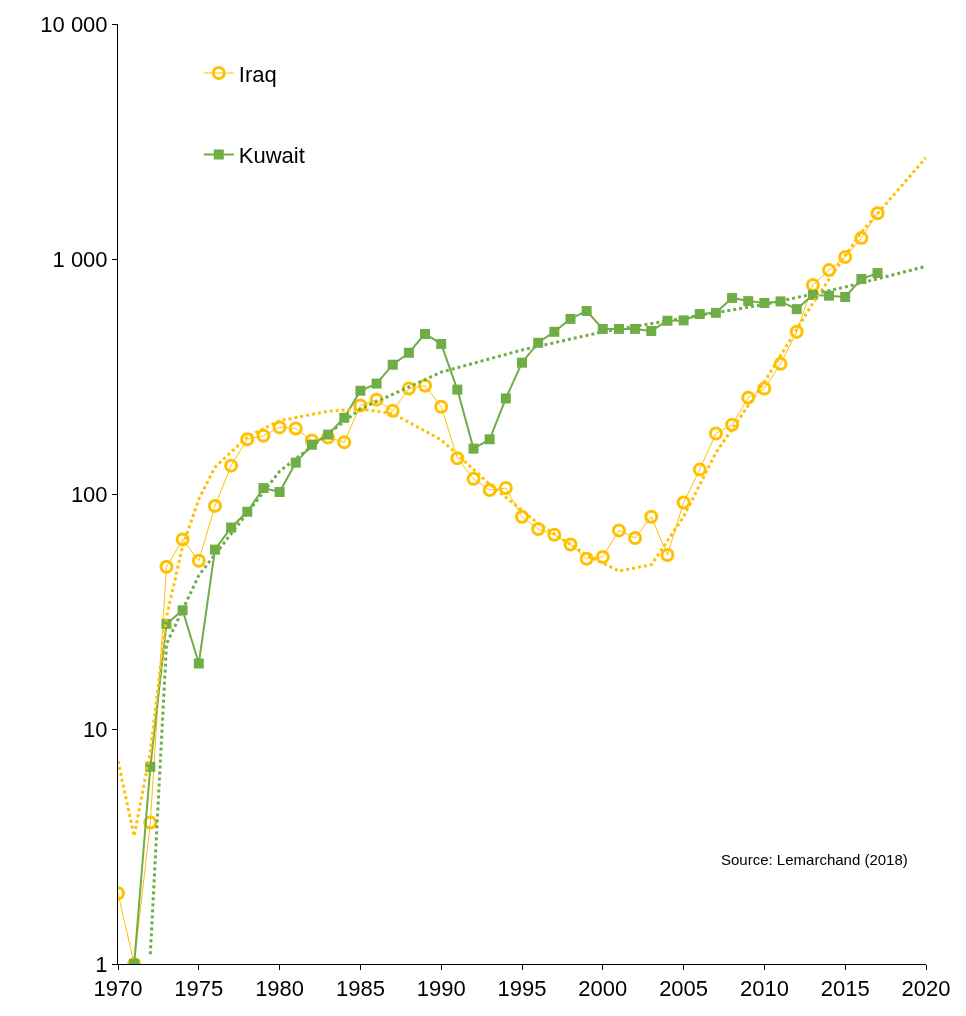 The image size is (966, 1016). Describe the element at coordinates (845, 989) in the screenshot. I see `x-tick-label: 2015` at that location.